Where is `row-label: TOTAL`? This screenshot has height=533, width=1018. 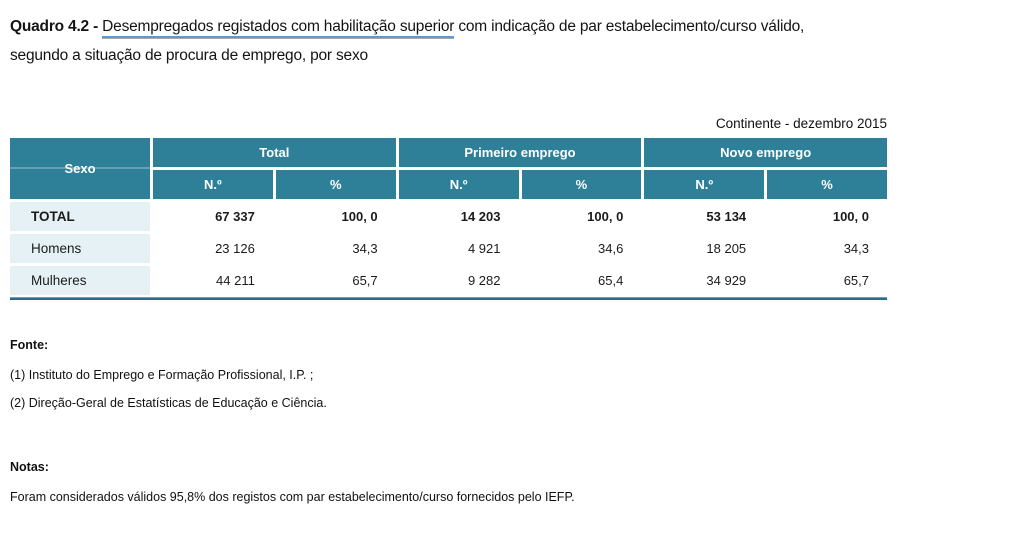 row-label: TOTAL is located at coordinates (80, 216).